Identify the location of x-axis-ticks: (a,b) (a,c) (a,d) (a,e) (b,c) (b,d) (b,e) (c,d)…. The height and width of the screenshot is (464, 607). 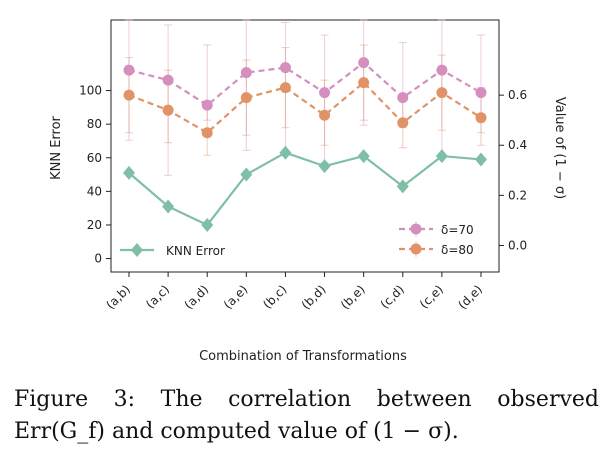
(294, 292).